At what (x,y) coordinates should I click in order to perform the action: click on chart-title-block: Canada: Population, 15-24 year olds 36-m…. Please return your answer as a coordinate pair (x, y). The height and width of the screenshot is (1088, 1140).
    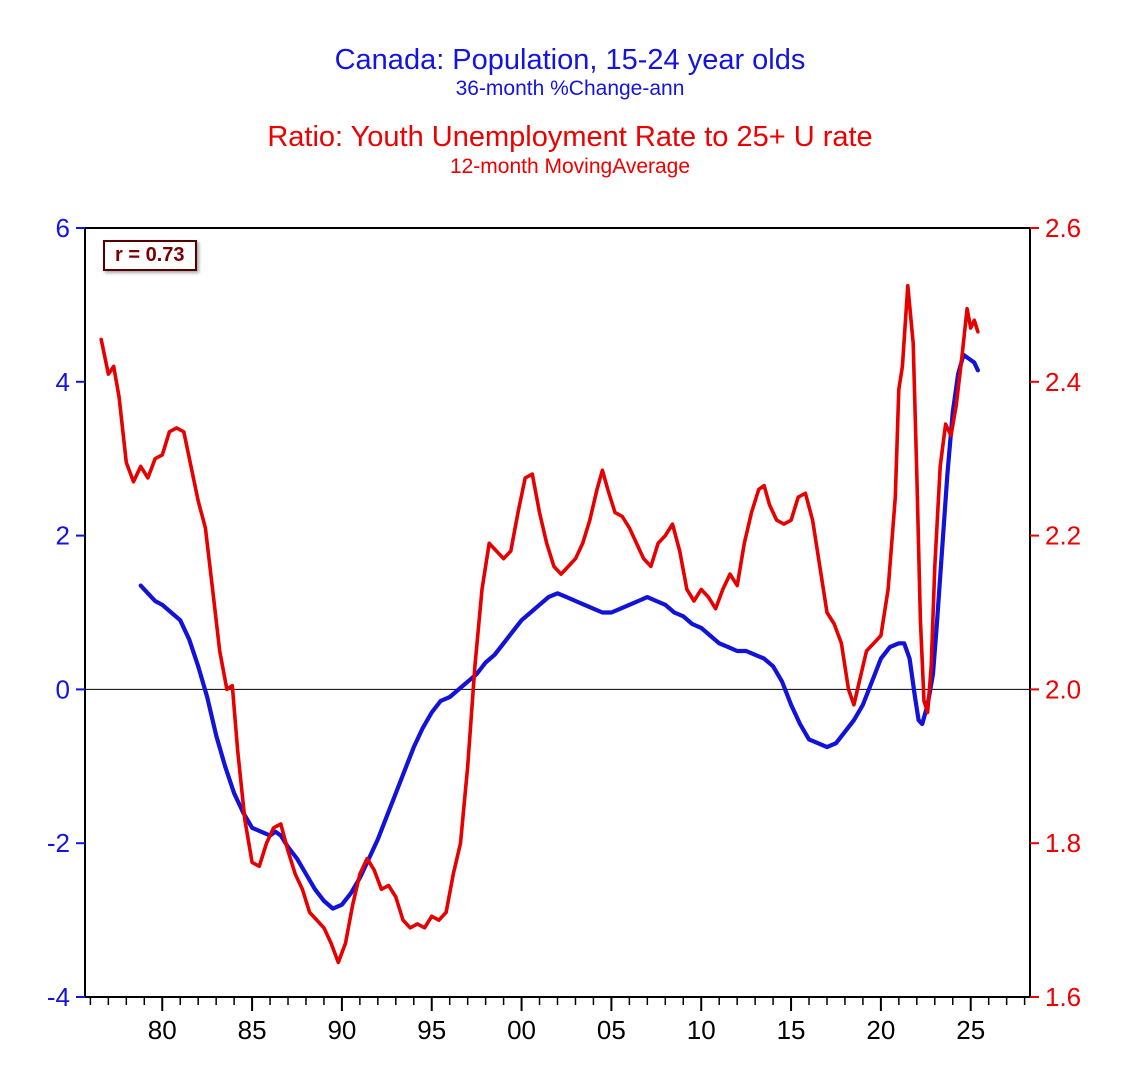
    Looking at the image, I should click on (570, 111).